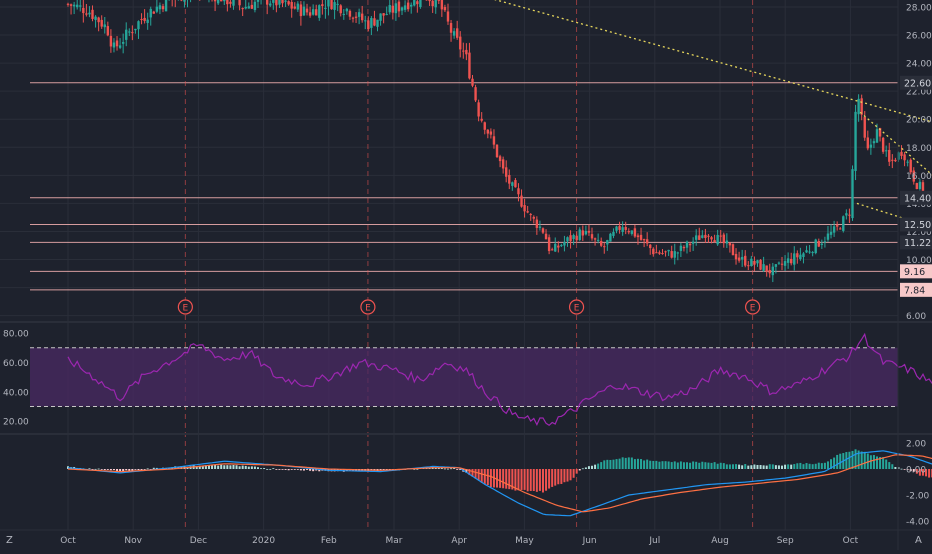  I want to click on corner-label-left: Z, so click(9, 540).